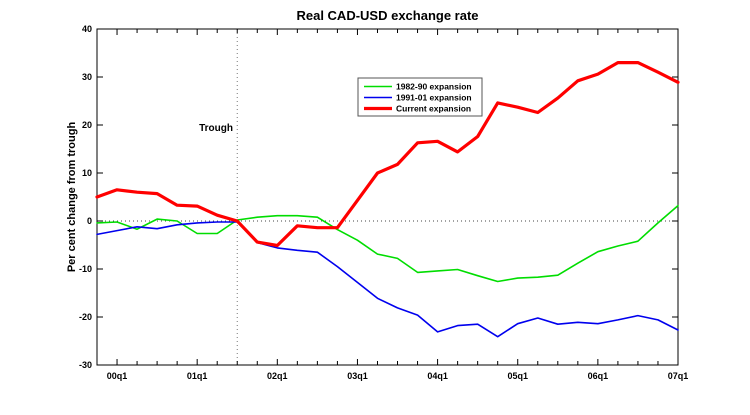 This screenshot has height=415, width=750. I want to click on y-tick-label: -20, so click(85, 317).